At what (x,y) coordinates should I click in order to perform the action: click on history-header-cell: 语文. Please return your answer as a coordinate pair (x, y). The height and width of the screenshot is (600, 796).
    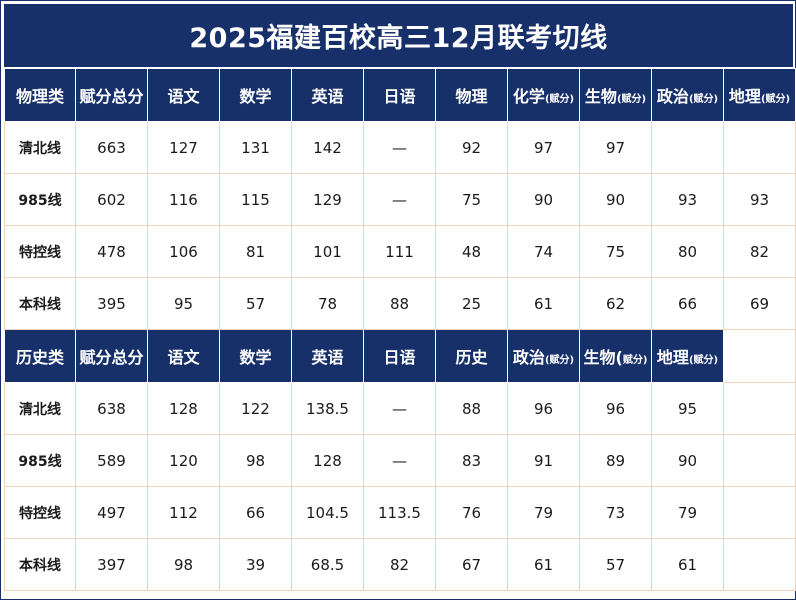
    Looking at the image, I should click on (183, 356).